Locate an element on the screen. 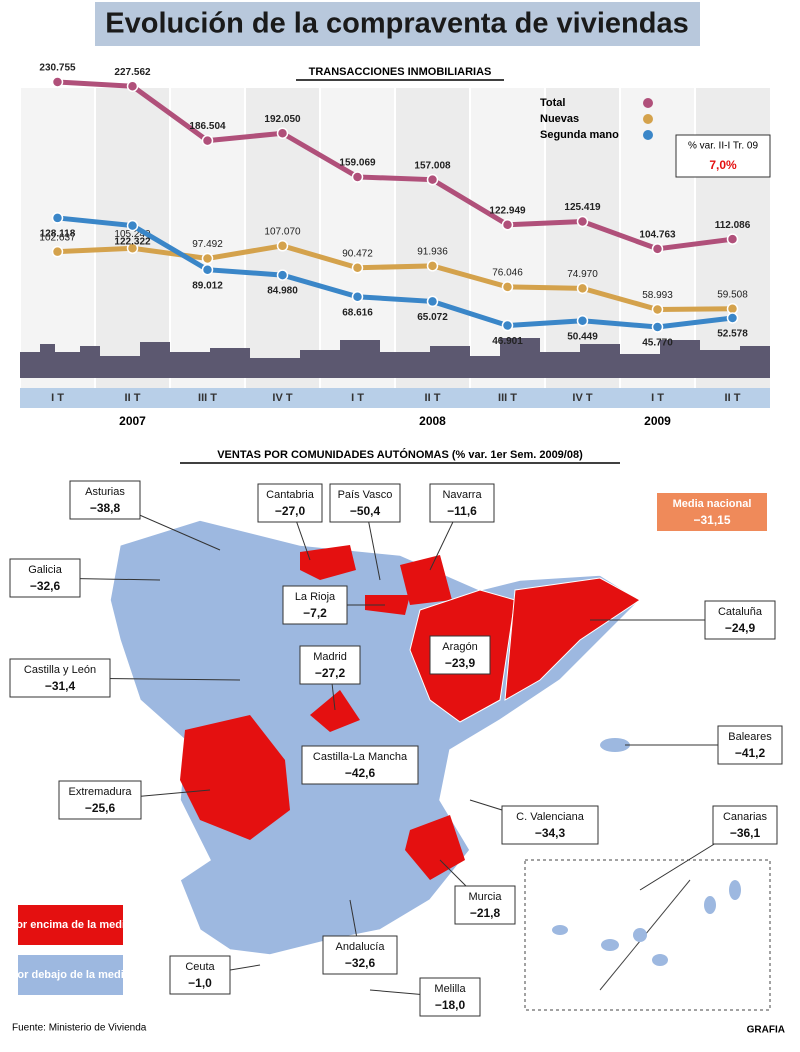  region-value: −41,2 is located at coordinates (750, 753).